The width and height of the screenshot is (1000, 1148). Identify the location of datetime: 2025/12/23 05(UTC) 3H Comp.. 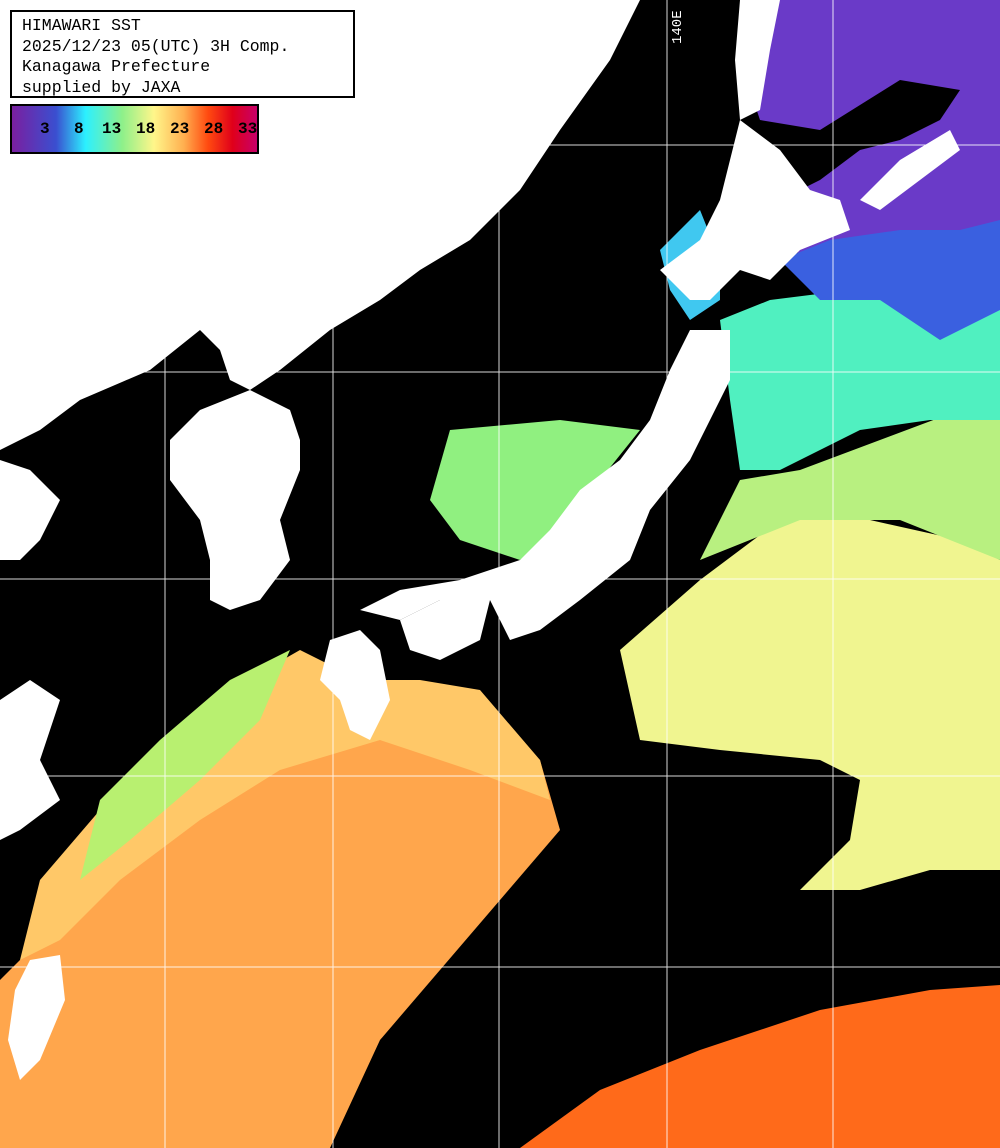
(156, 46).